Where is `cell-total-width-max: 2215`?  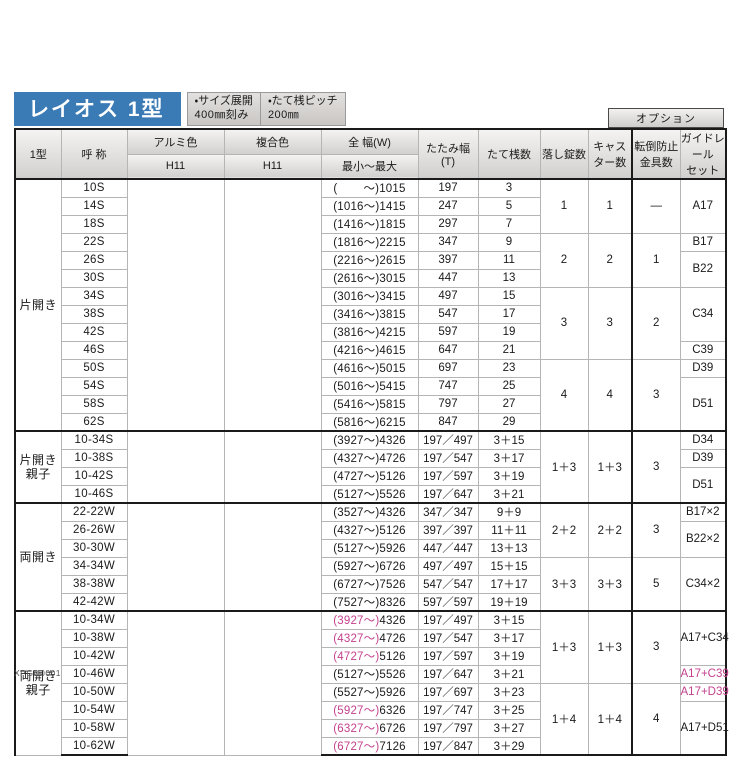 cell-total-width-max: 2215 is located at coordinates (392, 243).